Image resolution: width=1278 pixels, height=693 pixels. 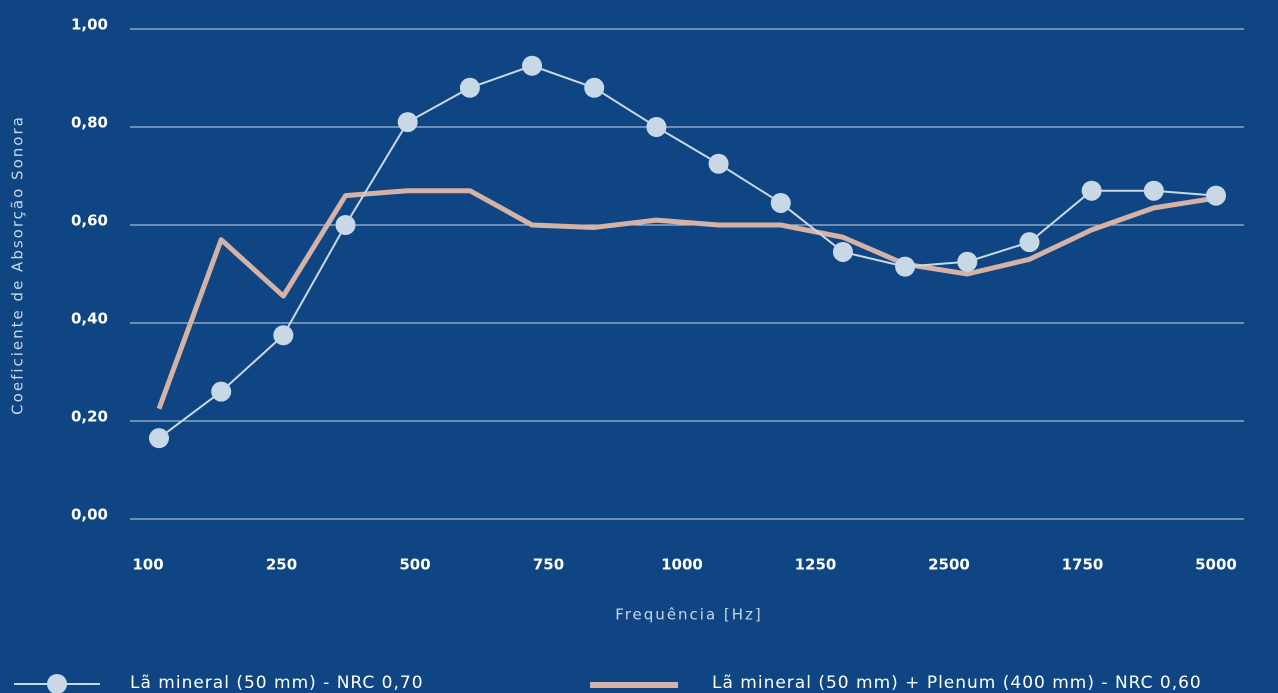 I want to click on legend-marker, so click(x=57, y=683).